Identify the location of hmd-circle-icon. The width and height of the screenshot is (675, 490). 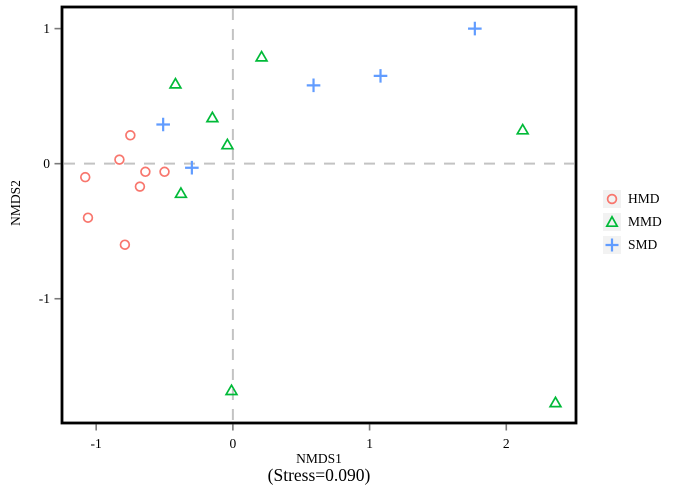
(612, 199).